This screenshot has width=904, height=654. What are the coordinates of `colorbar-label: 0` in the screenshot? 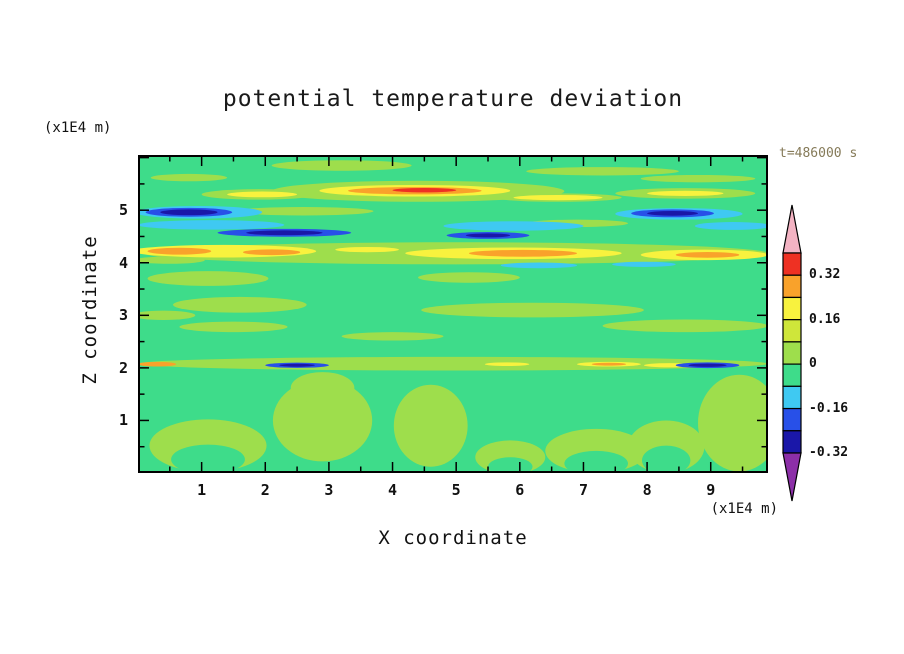 It's located at (813, 364).